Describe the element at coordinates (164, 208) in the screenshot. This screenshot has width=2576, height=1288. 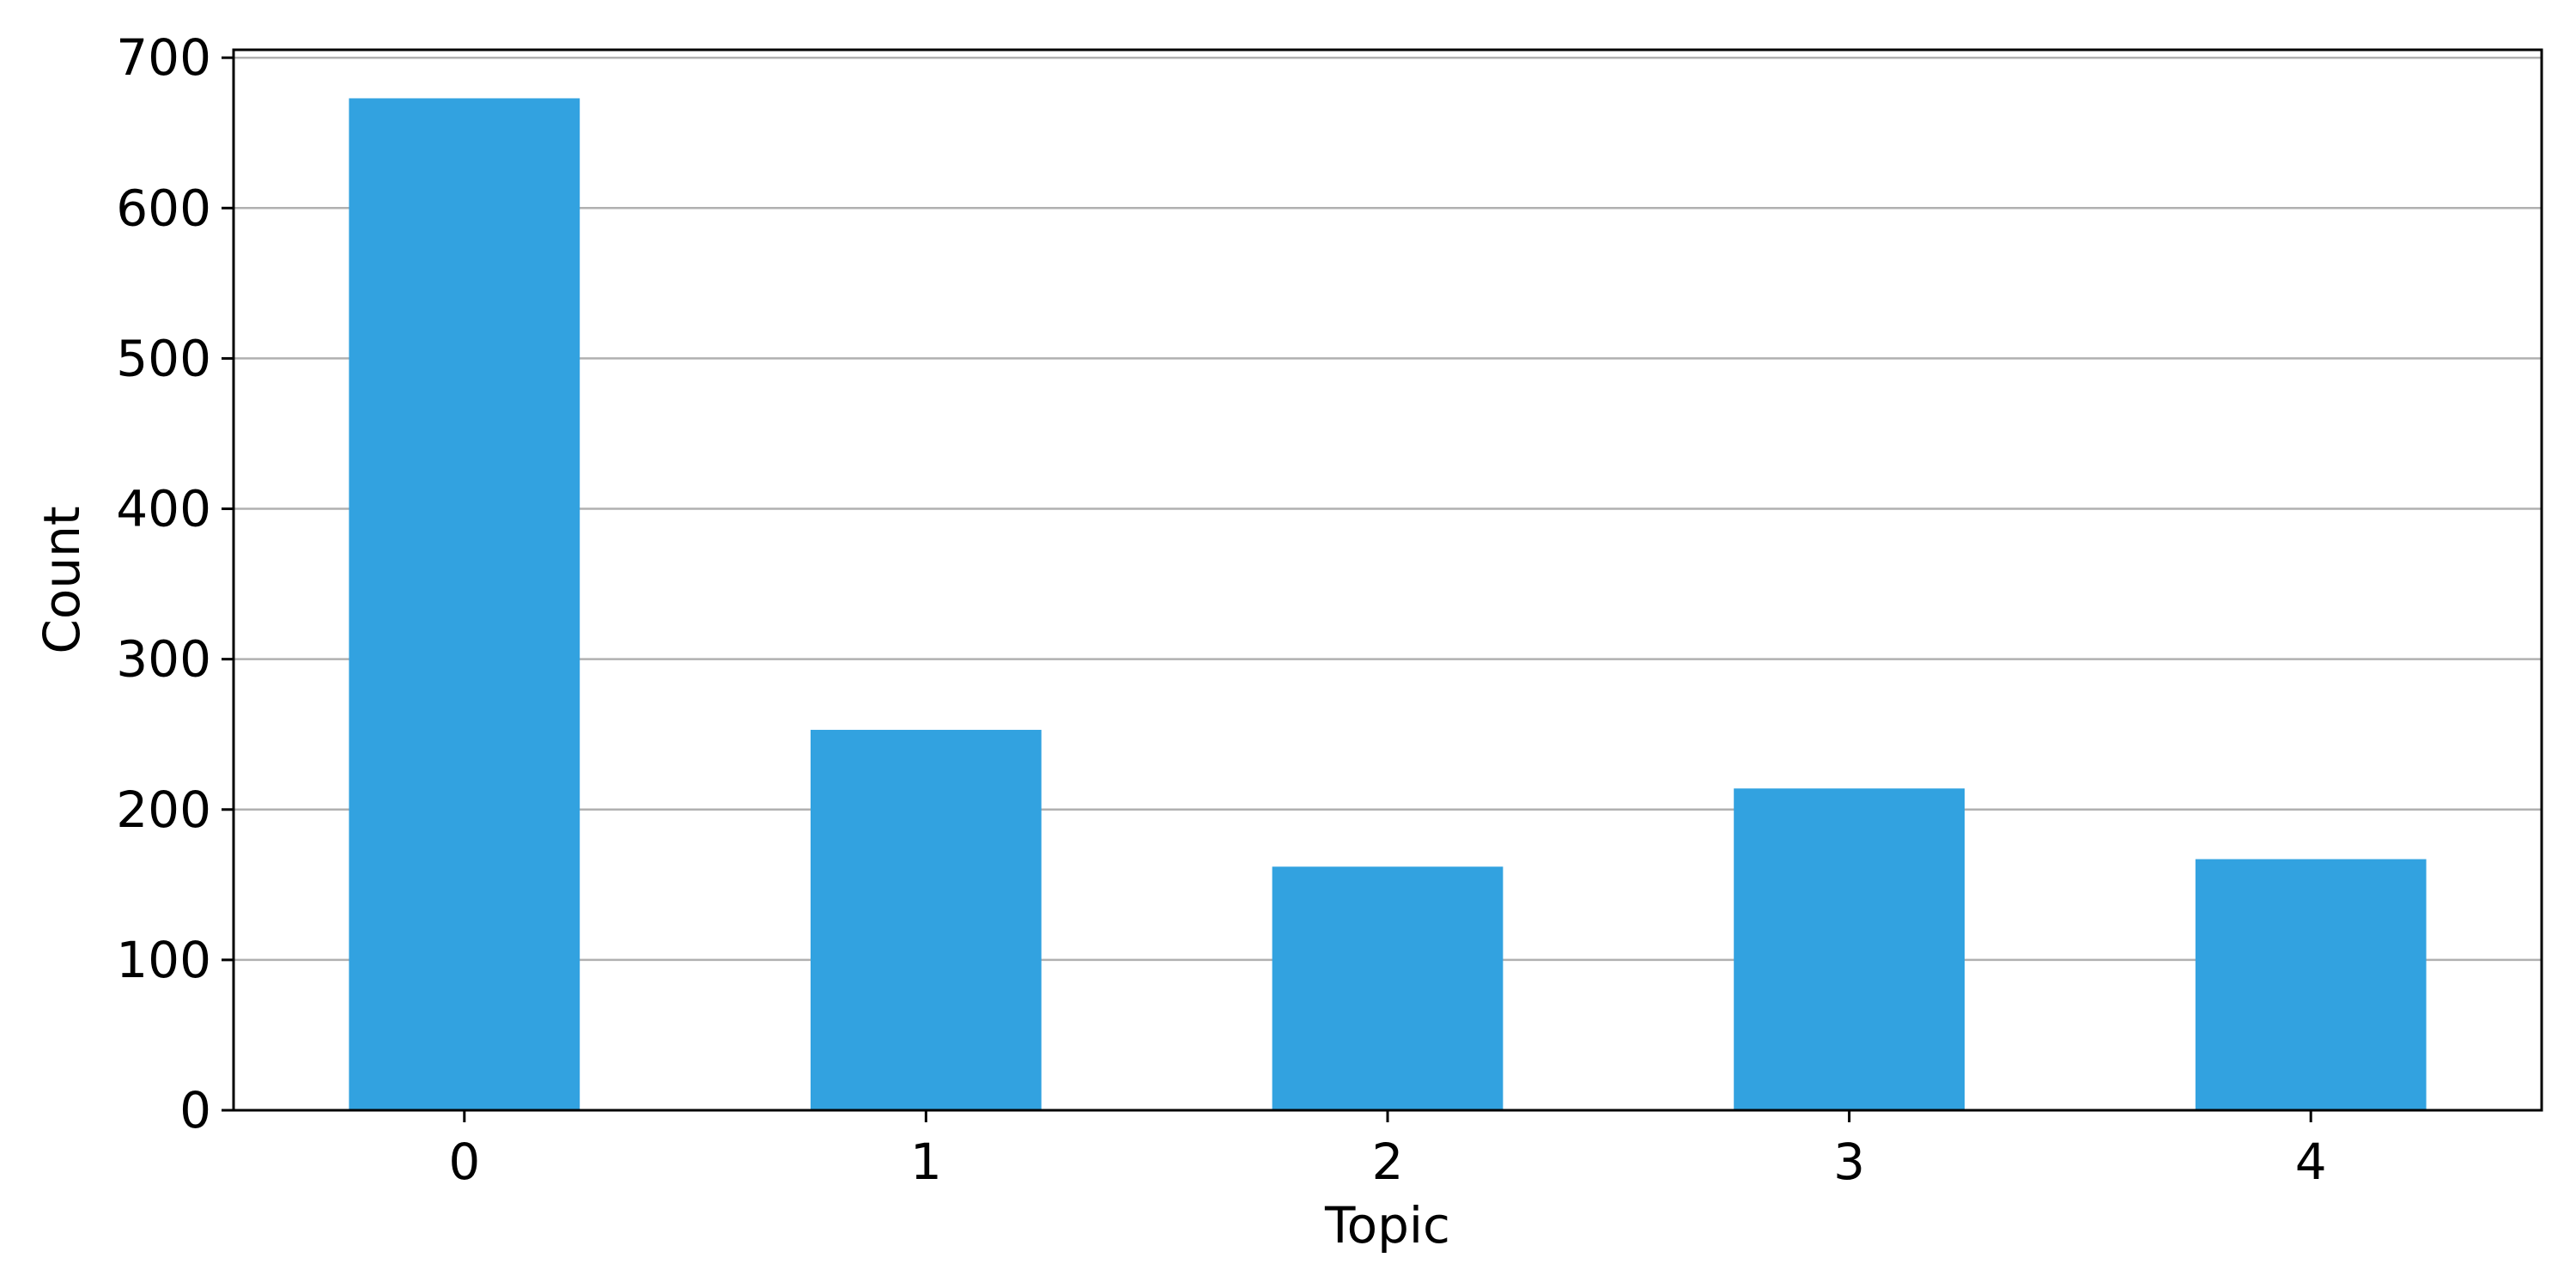
I see `y-tick-label: 600` at that location.